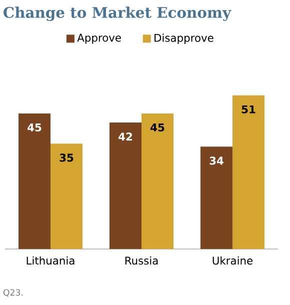 The image size is (290, 305). I want to click on x-tick-label: Russia, so click(141, 260).